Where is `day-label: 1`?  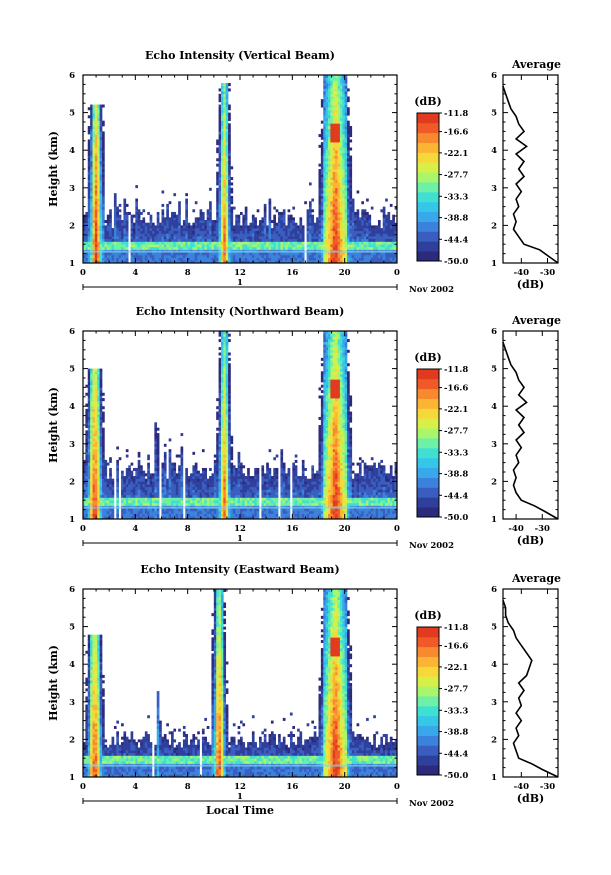
day-label: 1 is located at coordinates (240, 797).